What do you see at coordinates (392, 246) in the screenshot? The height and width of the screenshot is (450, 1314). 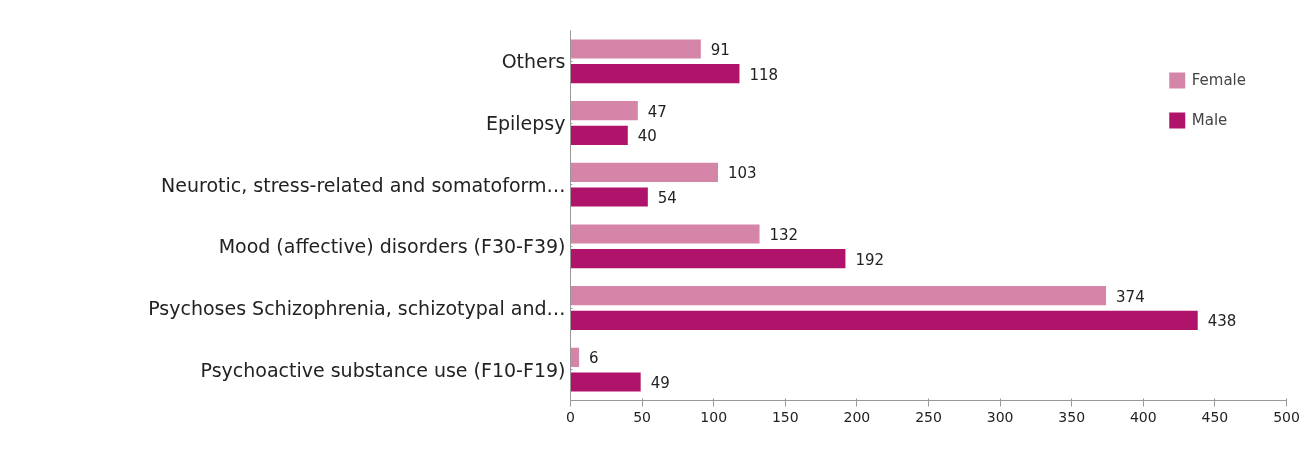 I see `y-tick-label: Mood (affective) disorders (F30-F39)` at bounding box center [392, 246].